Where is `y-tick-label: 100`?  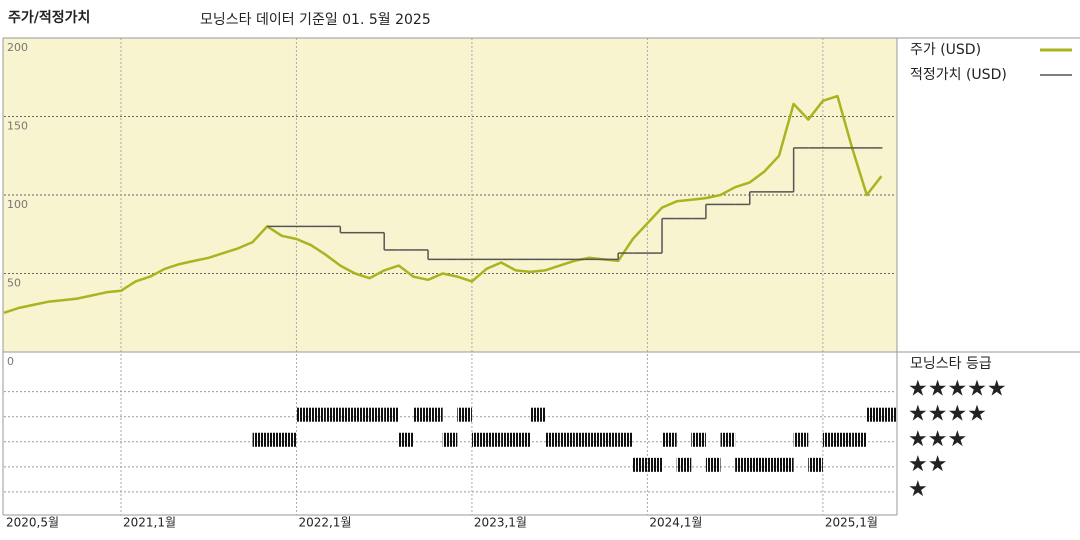
y-tick-label: 100 is located at coordinates (17, 204).